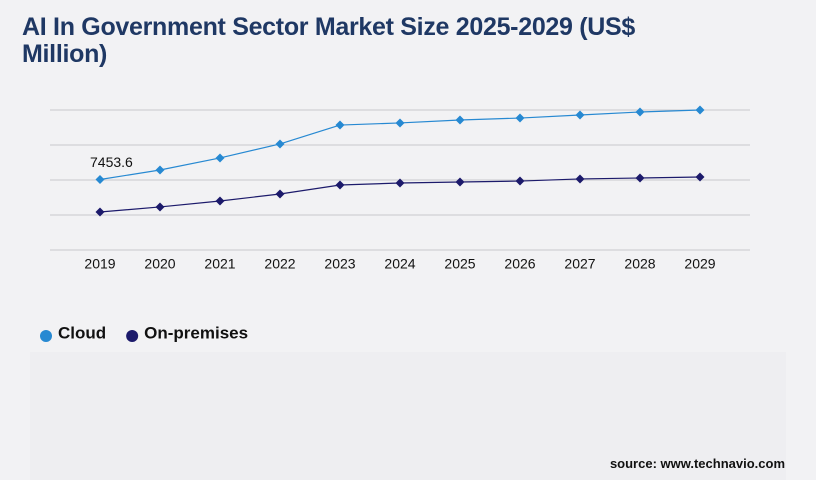 This screenshot has height=480, width=816. Describe the element at coordinates (219, 264) in the screenshot. I see `x-tick-label: 2021` at that location.